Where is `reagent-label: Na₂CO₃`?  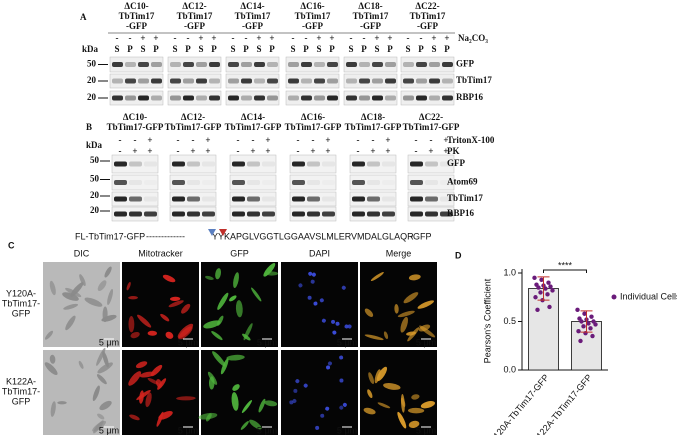
reagent-label: Na₂CO₃ is located at coordinates (473, 38).